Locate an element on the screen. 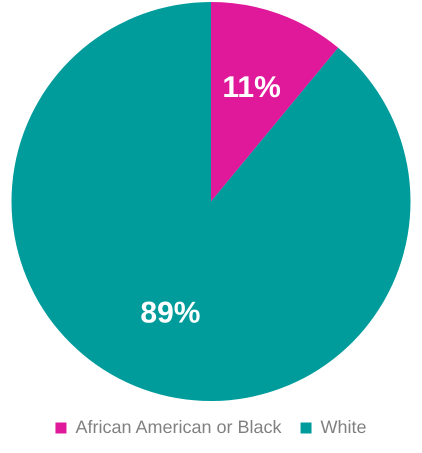  data-label: 11% is located at coordinates (251, 87).